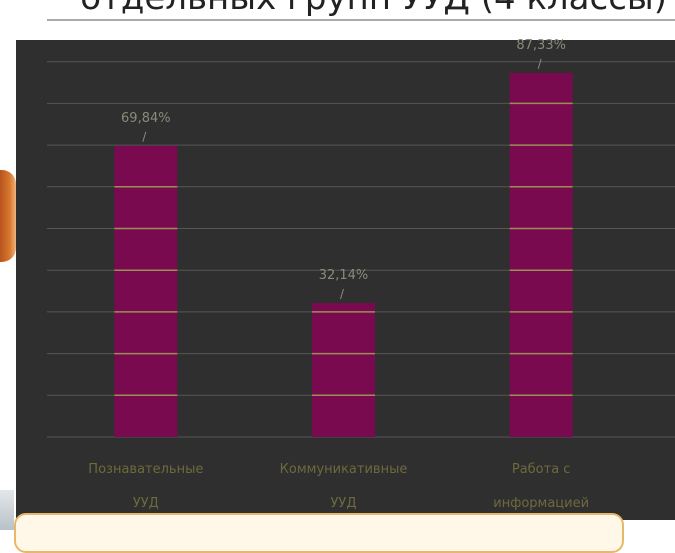 Image resolution: width=675 pixels, height=553 pixels. I want to click on category-label: информацией, so click(541, 503).